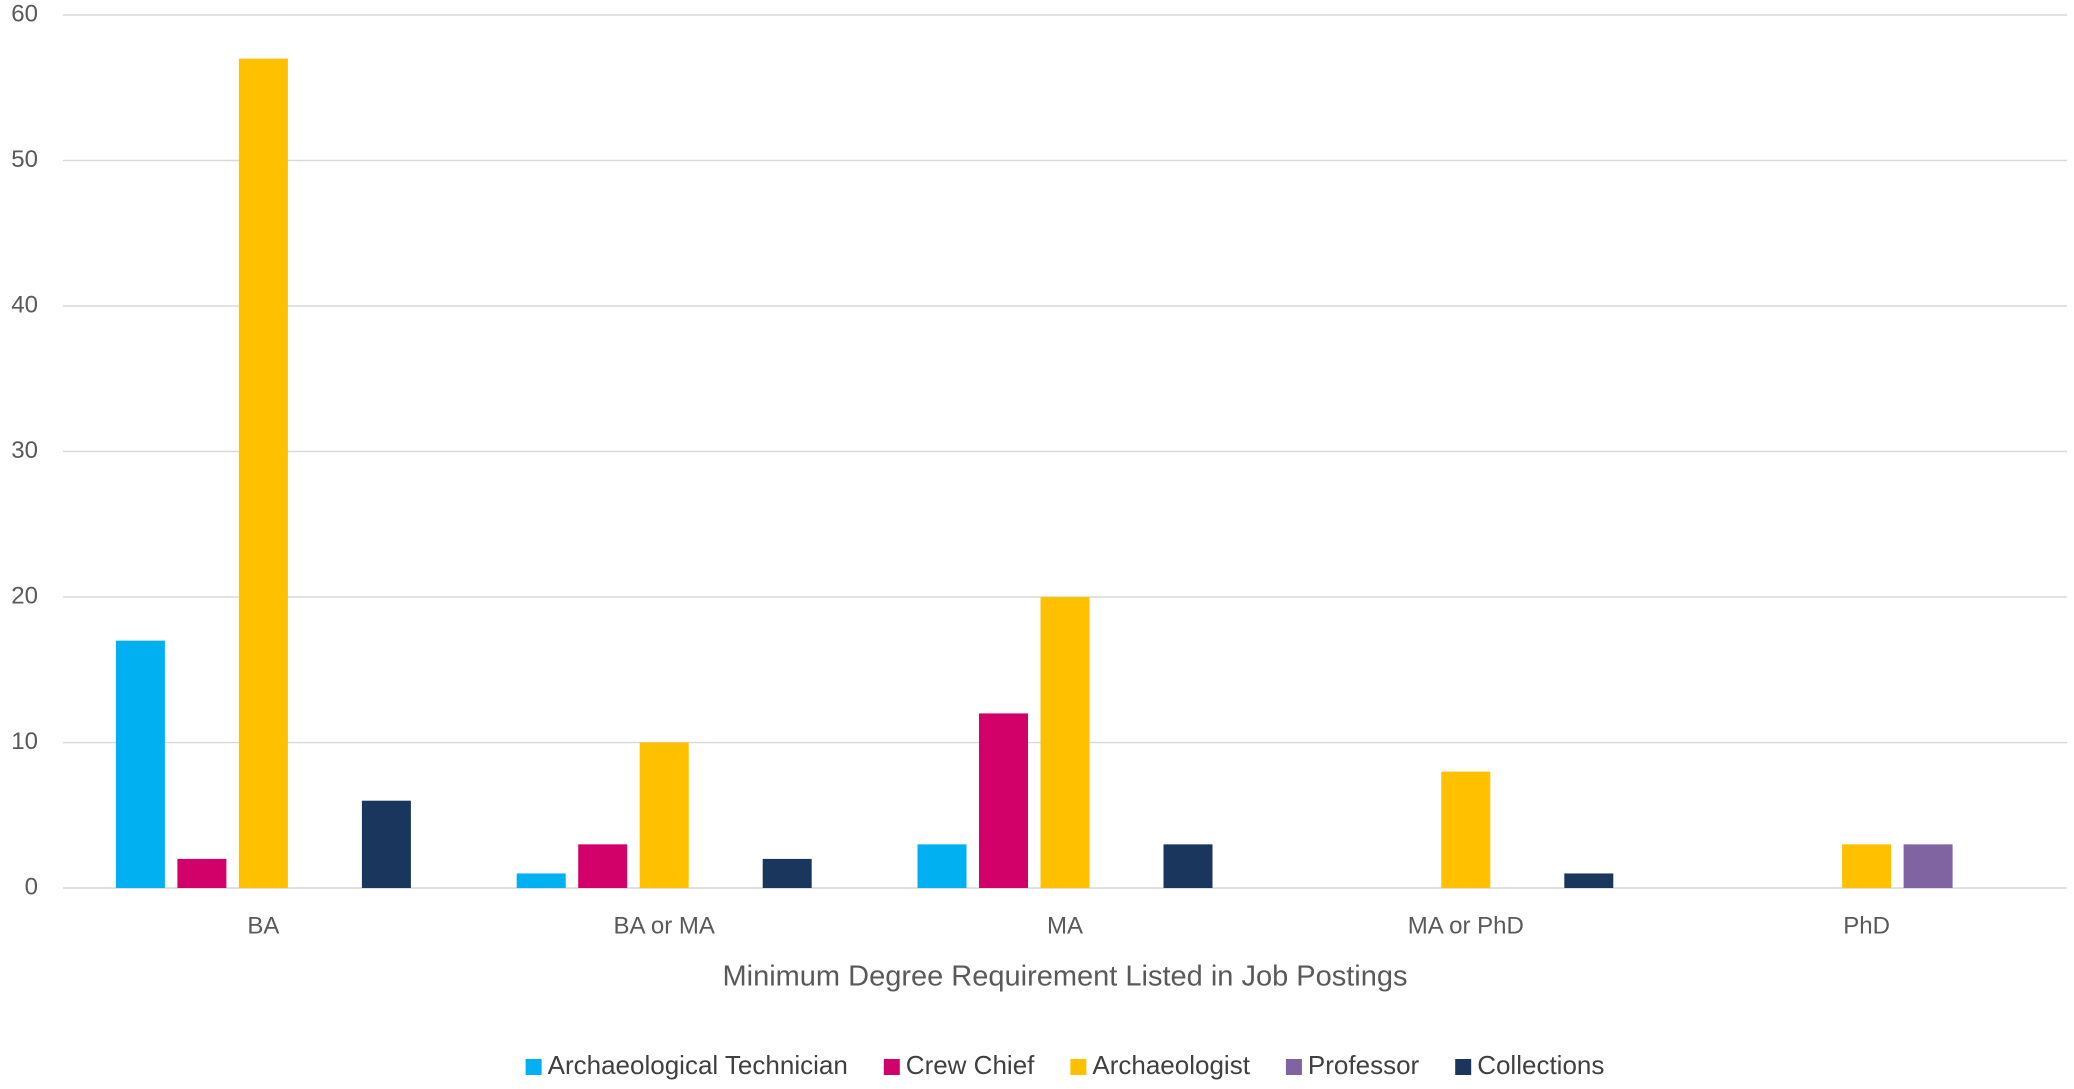 The width and height of the screenshot is (2074, 1089). What do you see at coordinates (1466, 925) in the screenshot?
I see `x-tick-label: MA or PhD` at bounding box center [1466, 925].